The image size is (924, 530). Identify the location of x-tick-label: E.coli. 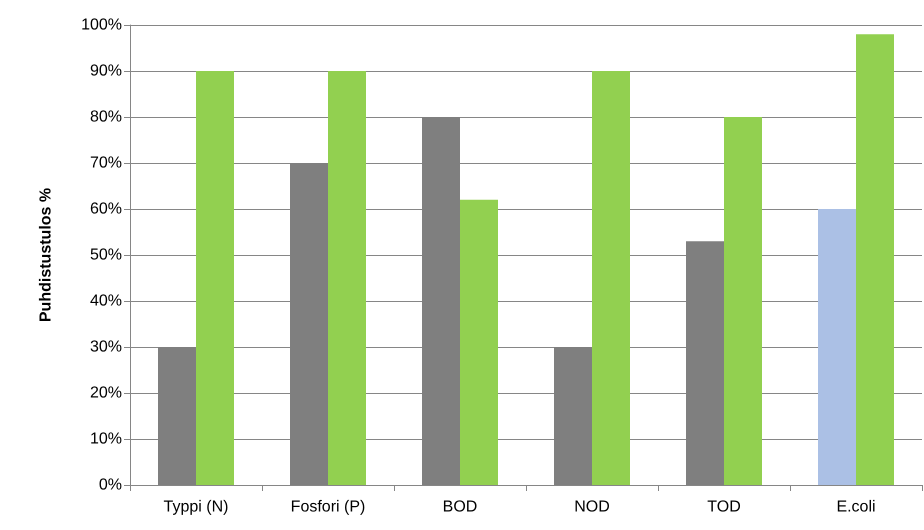
(856, 507).